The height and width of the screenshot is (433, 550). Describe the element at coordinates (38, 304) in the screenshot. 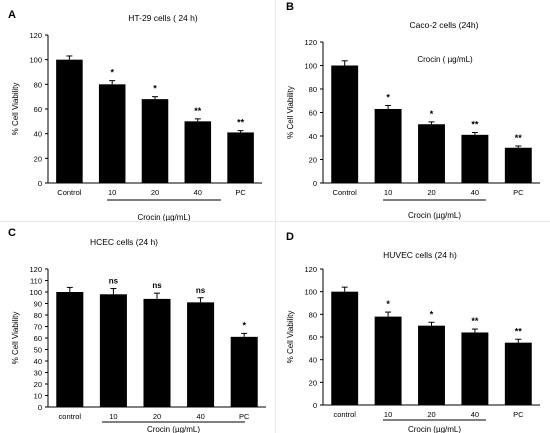

I see `y-tick-label: 90` at that location.